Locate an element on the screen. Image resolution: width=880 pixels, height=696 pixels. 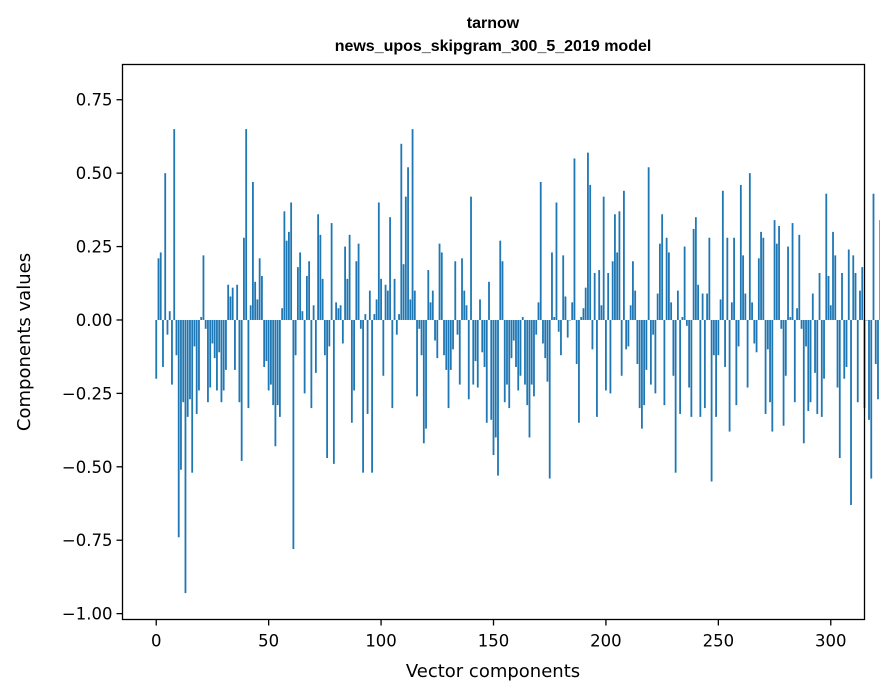
y-tick-label: 0.25 is located at coordinates (94, 247).